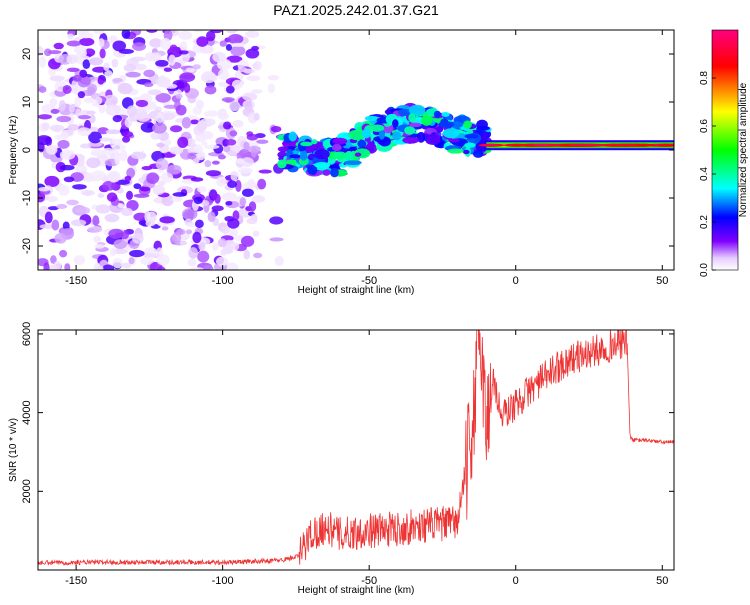  I want to click on snr-y-axis-label: SNR (10 * v/v), so click(13, 450).